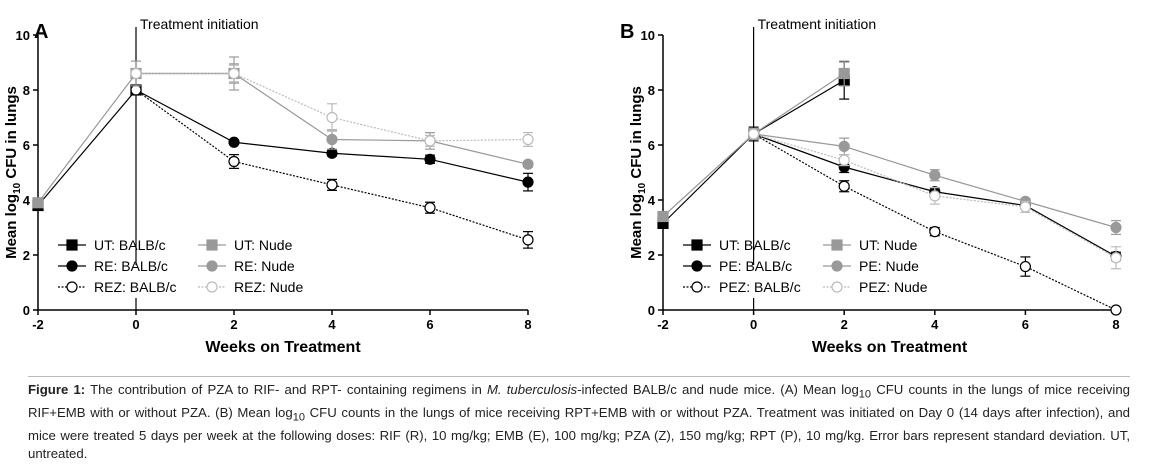 The width and height of the screenshot is (1155, 464). What do you see at coordinates (332, 105) in the screenshot?
I see `series-rez--nude` at bounding box center [332, 105].